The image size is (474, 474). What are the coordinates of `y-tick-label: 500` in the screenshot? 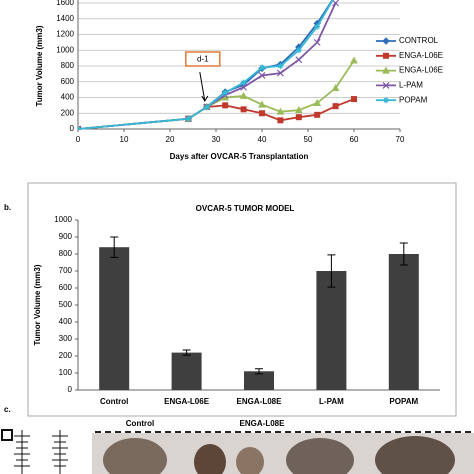 It's located at (66, 304).